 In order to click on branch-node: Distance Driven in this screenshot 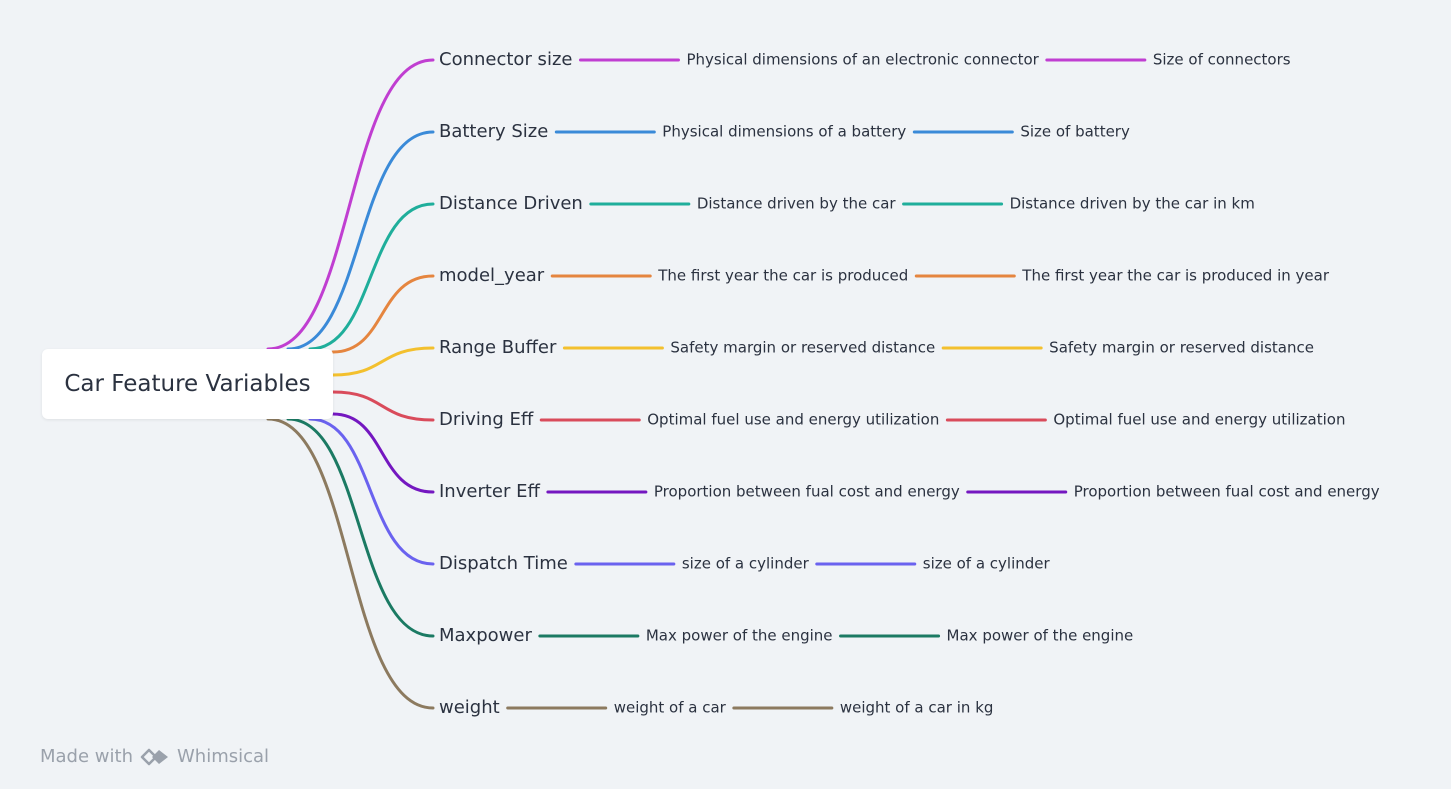, I will do `click(511, 203)`.